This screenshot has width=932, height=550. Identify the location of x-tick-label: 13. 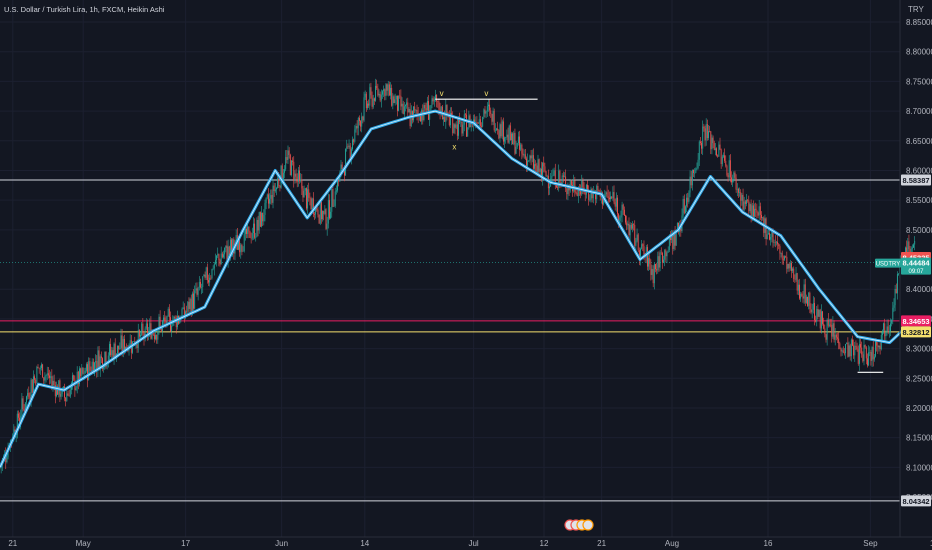
(931, 543).